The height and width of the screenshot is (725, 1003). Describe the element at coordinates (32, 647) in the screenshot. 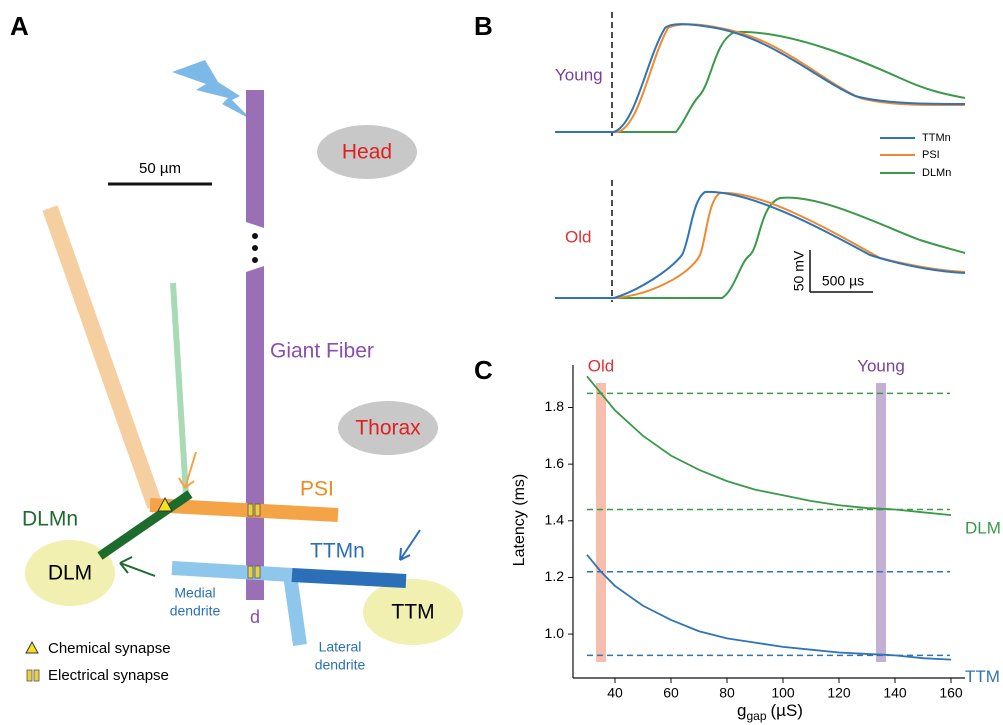

I see `legend-chemical` at that location.